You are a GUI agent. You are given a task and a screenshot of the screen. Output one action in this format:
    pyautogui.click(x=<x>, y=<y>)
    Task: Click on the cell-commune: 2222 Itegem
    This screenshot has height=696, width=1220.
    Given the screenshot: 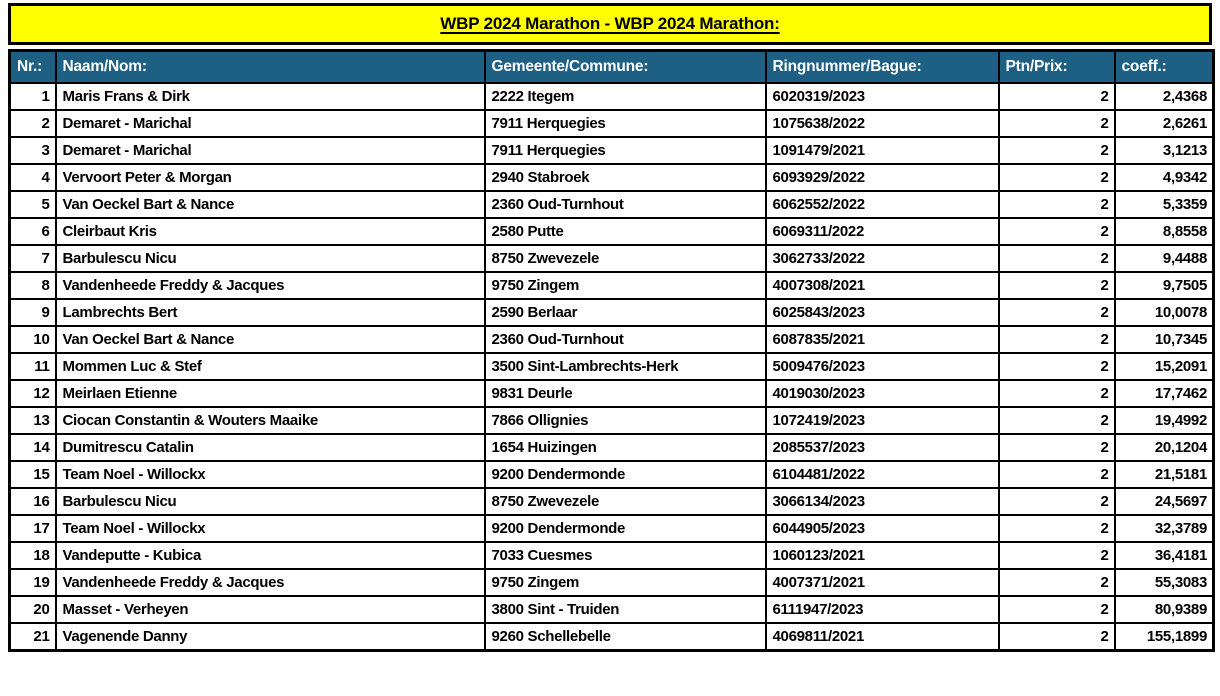 What is the action you would take?
    pyautogui.click(x=625, y=96)
    